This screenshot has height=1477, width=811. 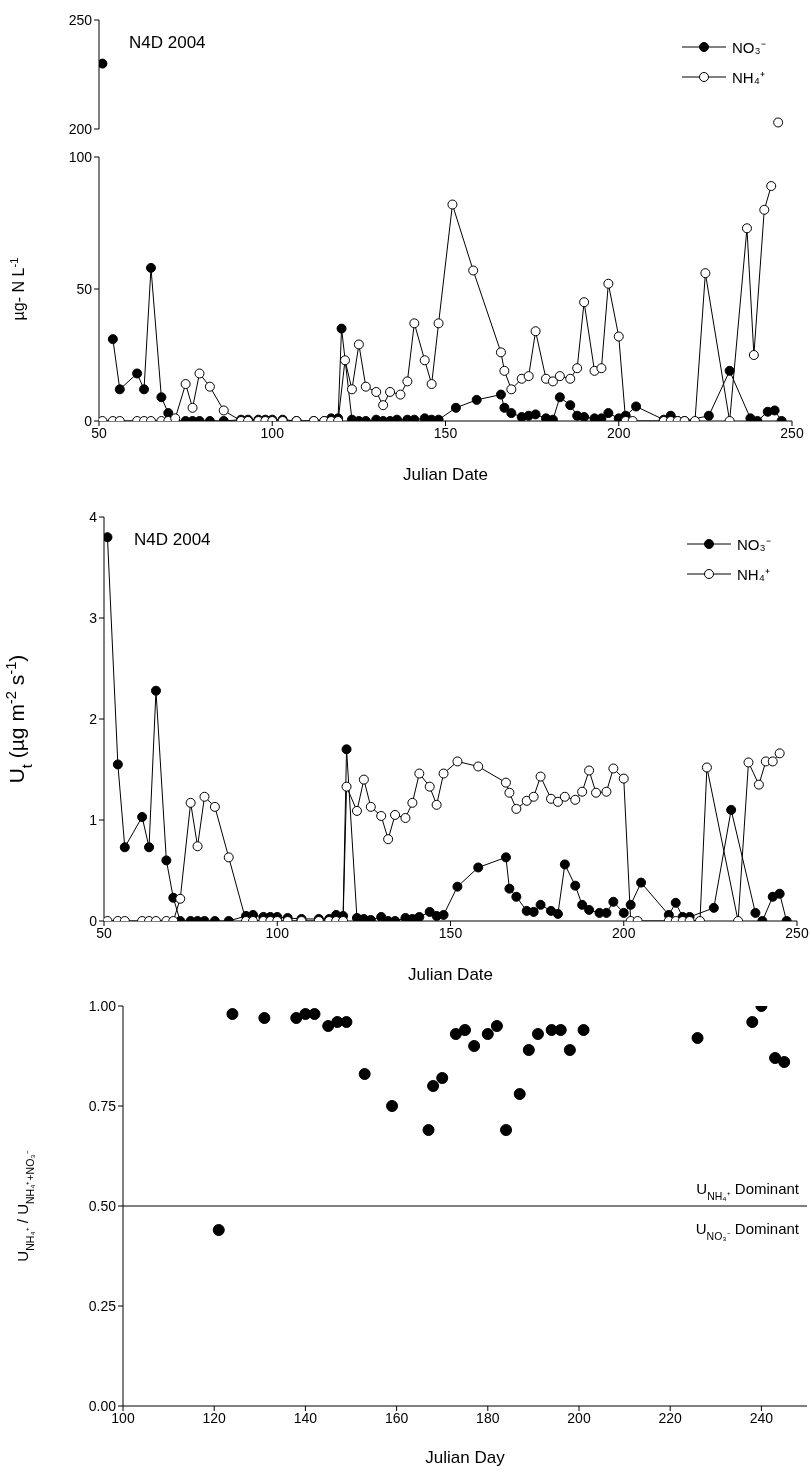 What do you see at coordinates (93, 516) in the screenshot?
I see `y-tick-label: 4` at bounding box center [93, 516].